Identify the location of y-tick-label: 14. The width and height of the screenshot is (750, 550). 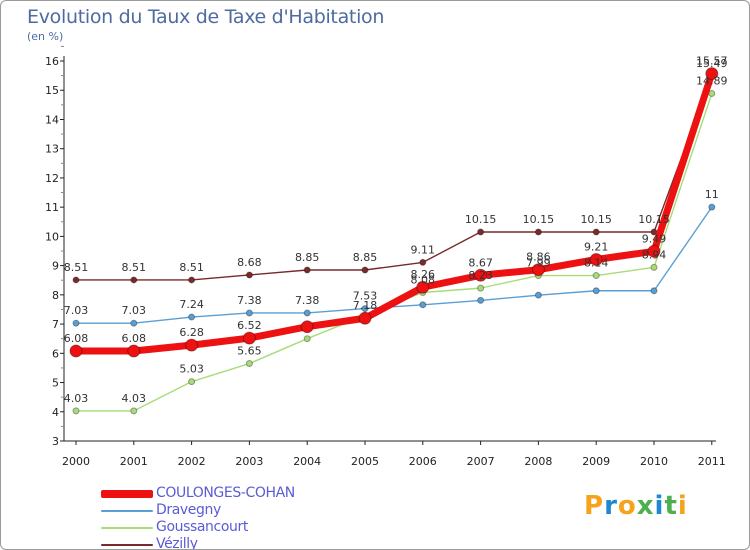
(52, 119).